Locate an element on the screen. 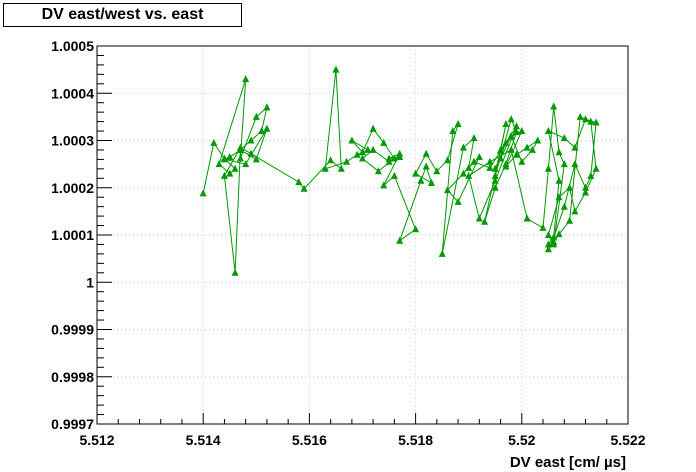  y-tick-label: 1.0002 is located at coordinates (72, 188).